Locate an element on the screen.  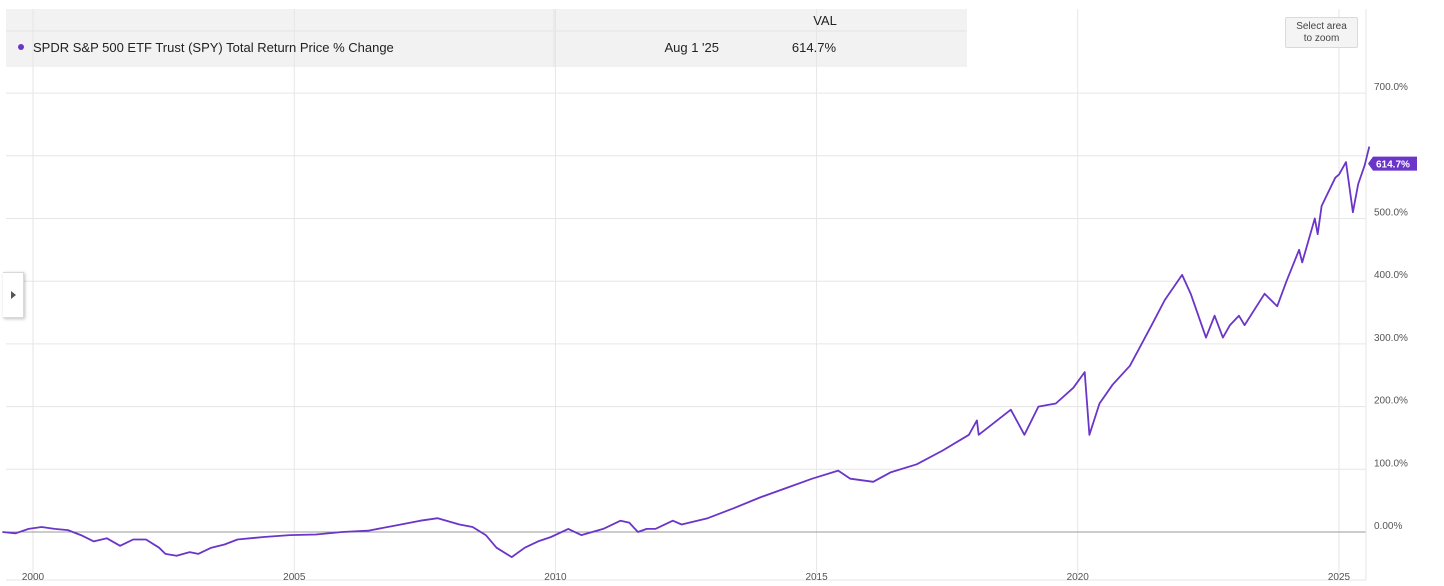
y-tick-label-700: 700.0% is located at coordinates (1391, 87).